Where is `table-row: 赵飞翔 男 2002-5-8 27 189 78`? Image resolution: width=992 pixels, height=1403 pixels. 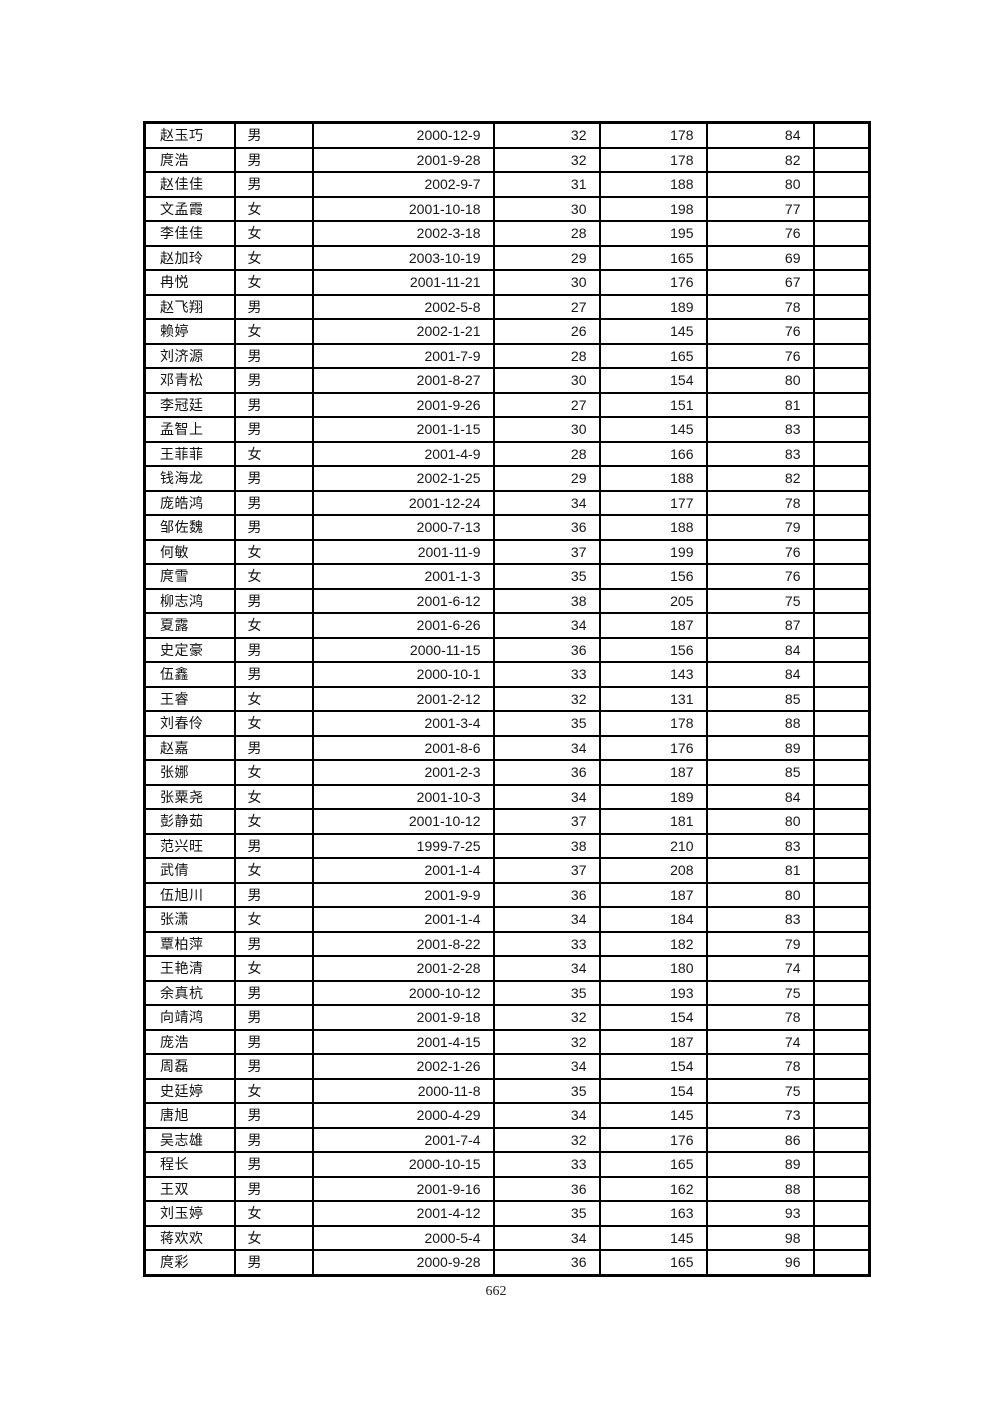 table-row: 赵飞翔 男 2002-5-8 27 189 78 is located at coordinates (507, 306).